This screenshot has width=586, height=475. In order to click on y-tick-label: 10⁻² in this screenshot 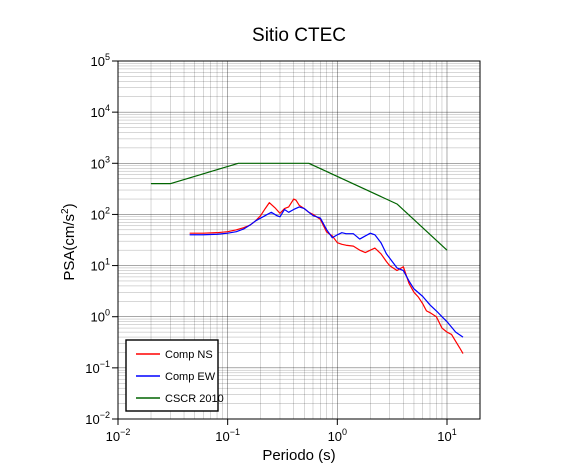, I will do `click(97, 418)`.